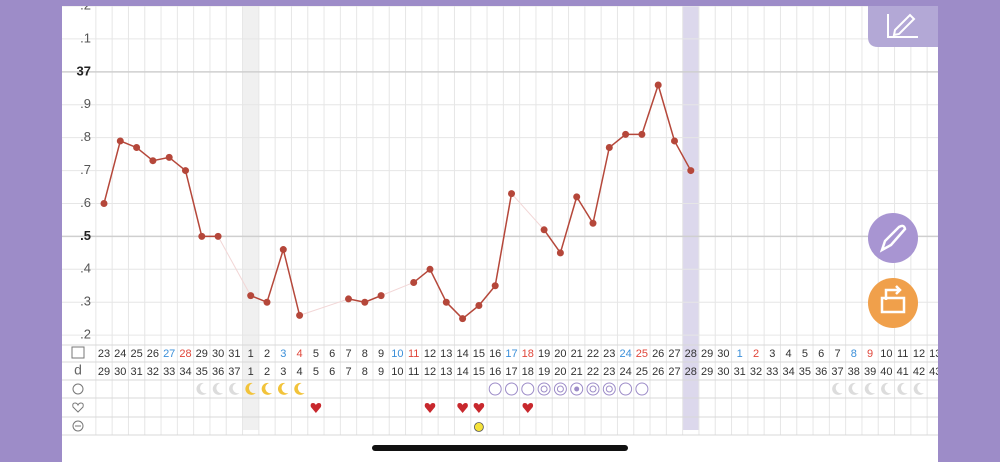 The image size is (1000, 467). Describe the element at coordinates (84, 70) in the screenshot. I see `y-tick-label: 37` at that location.